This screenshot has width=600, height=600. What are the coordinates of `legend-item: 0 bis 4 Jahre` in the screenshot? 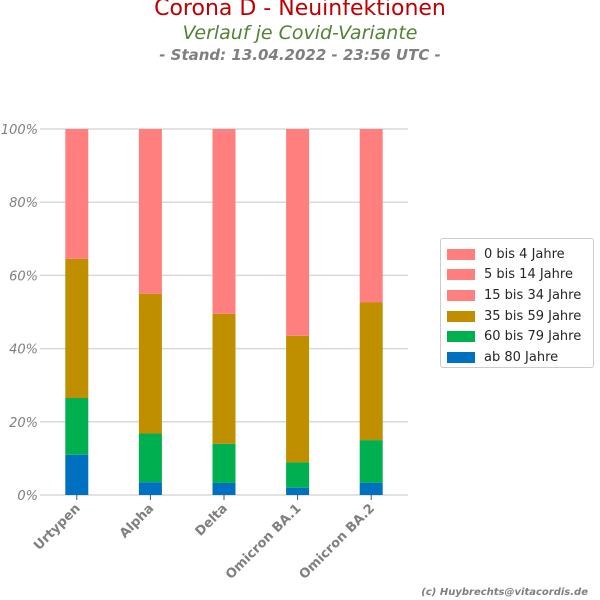 It's located at (506, 254).